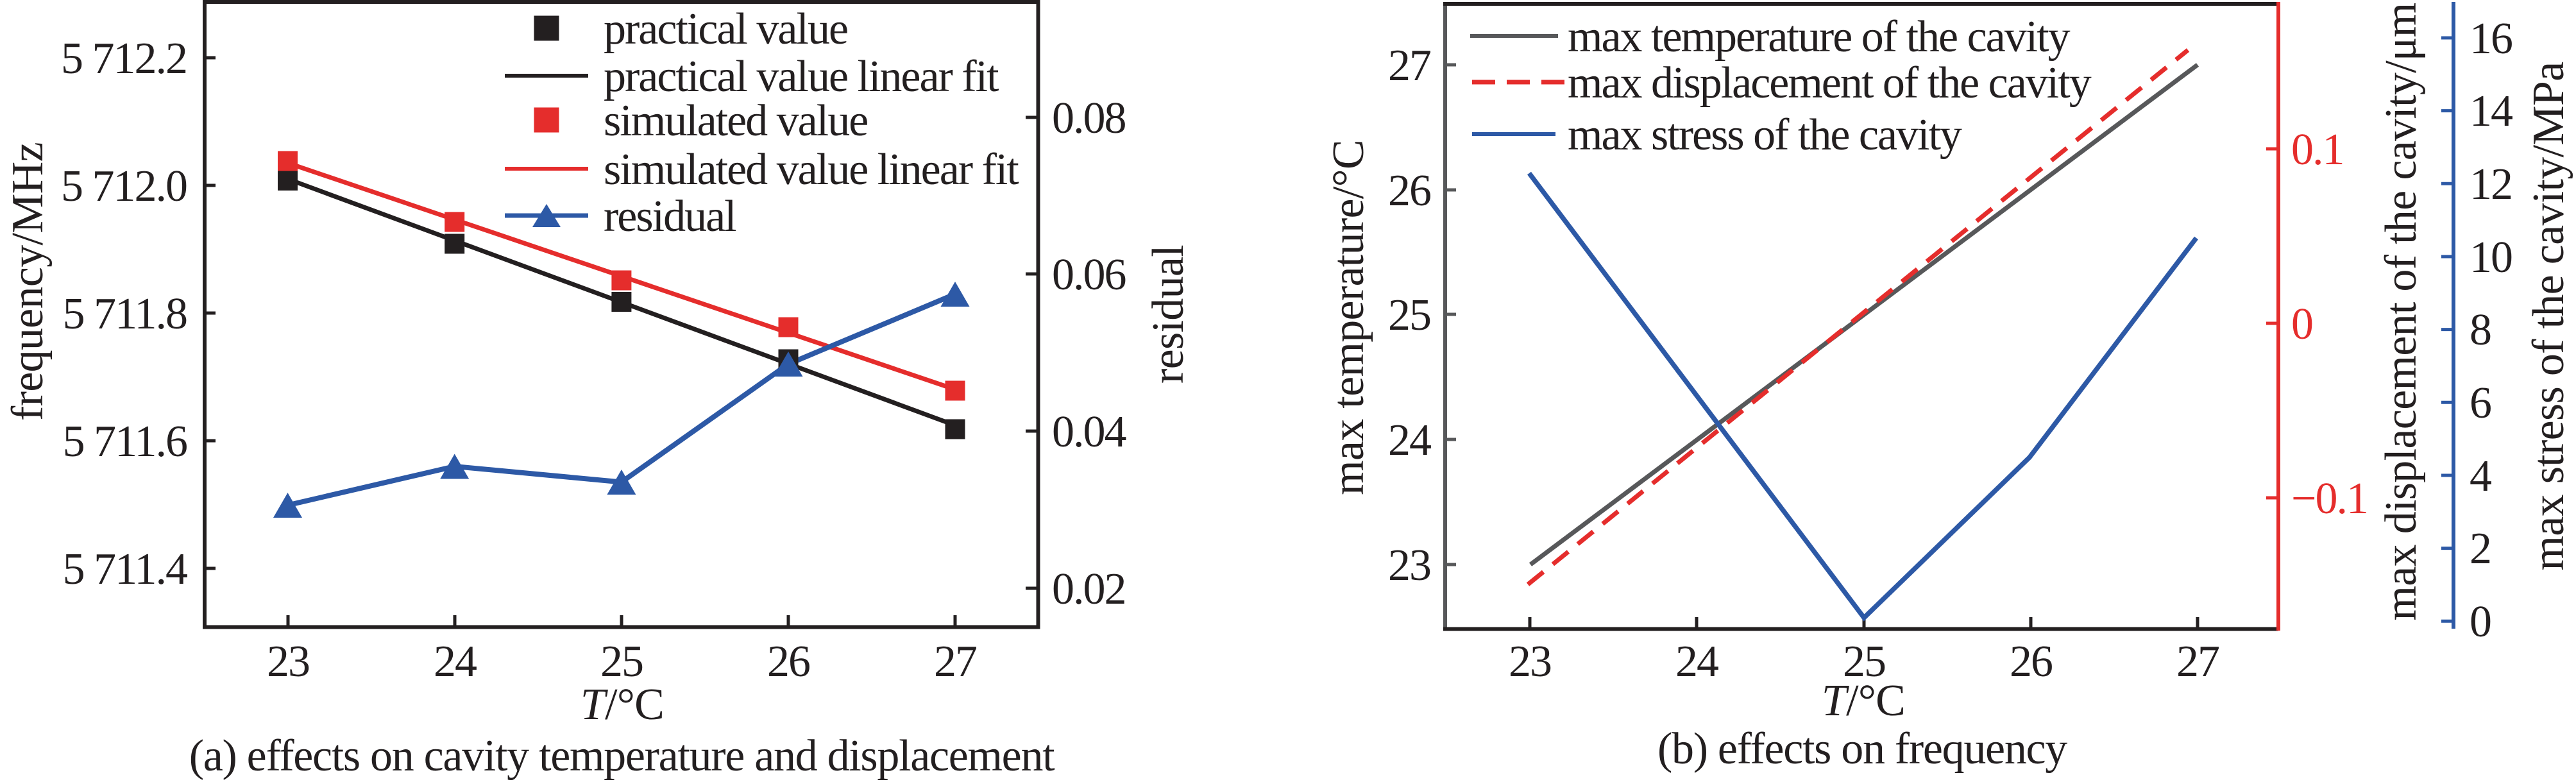  Describe the element at coordinates (725, 29) in the screenshot. I see `svg-text: practical value` at that location.